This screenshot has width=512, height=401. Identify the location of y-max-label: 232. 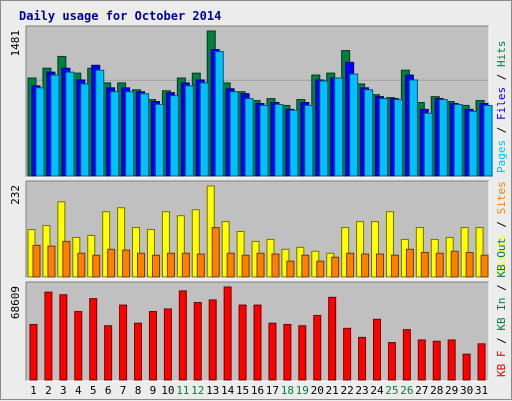
(15, 195).